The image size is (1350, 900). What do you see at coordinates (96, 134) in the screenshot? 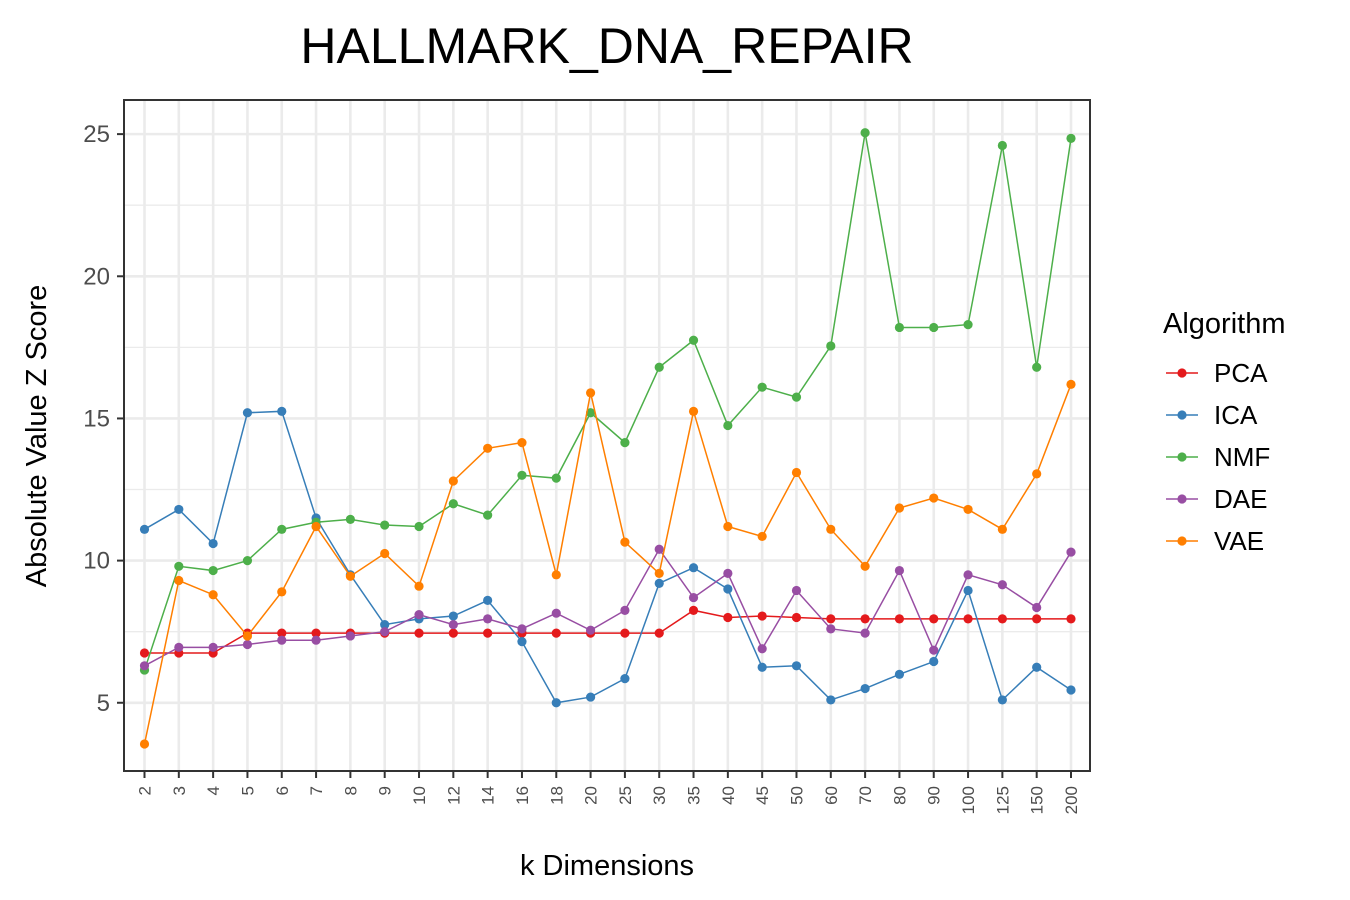
I see `y-tick-label: 25` at bounding box center [96, 134].